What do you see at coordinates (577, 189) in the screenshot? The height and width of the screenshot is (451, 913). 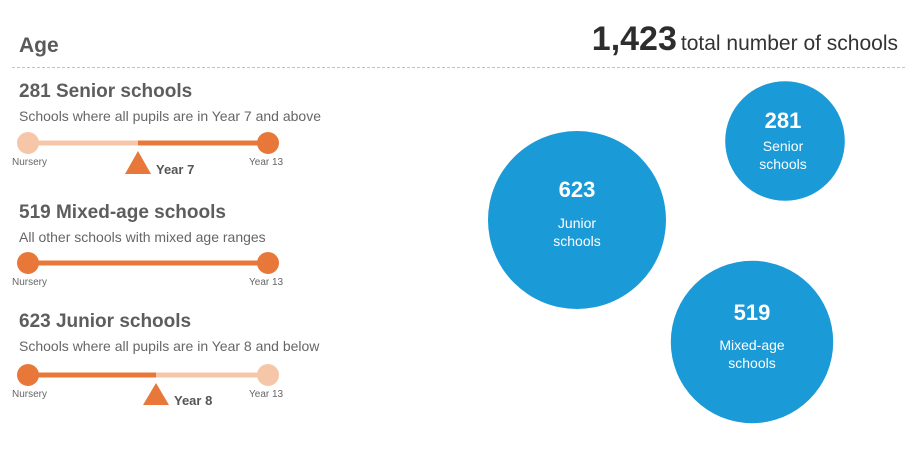 I see `bubble-value: 623` at bounding box center [577, 189].